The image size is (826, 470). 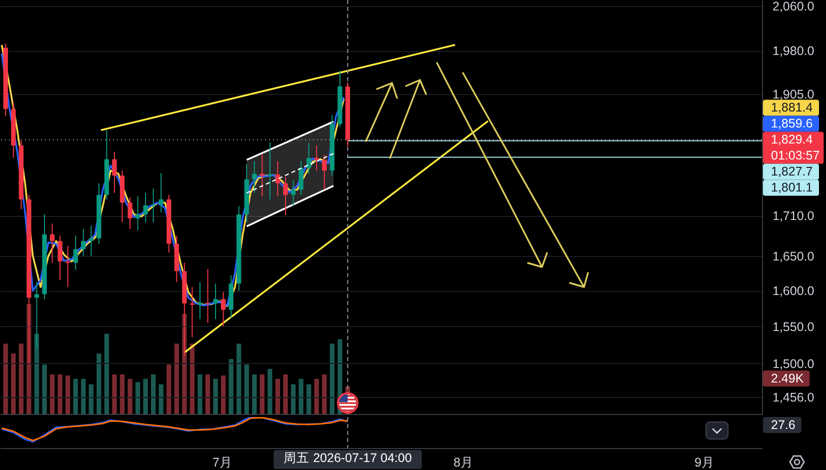 I want to click on y-tick-label: 1,456.0, so click(x=793, y=397).